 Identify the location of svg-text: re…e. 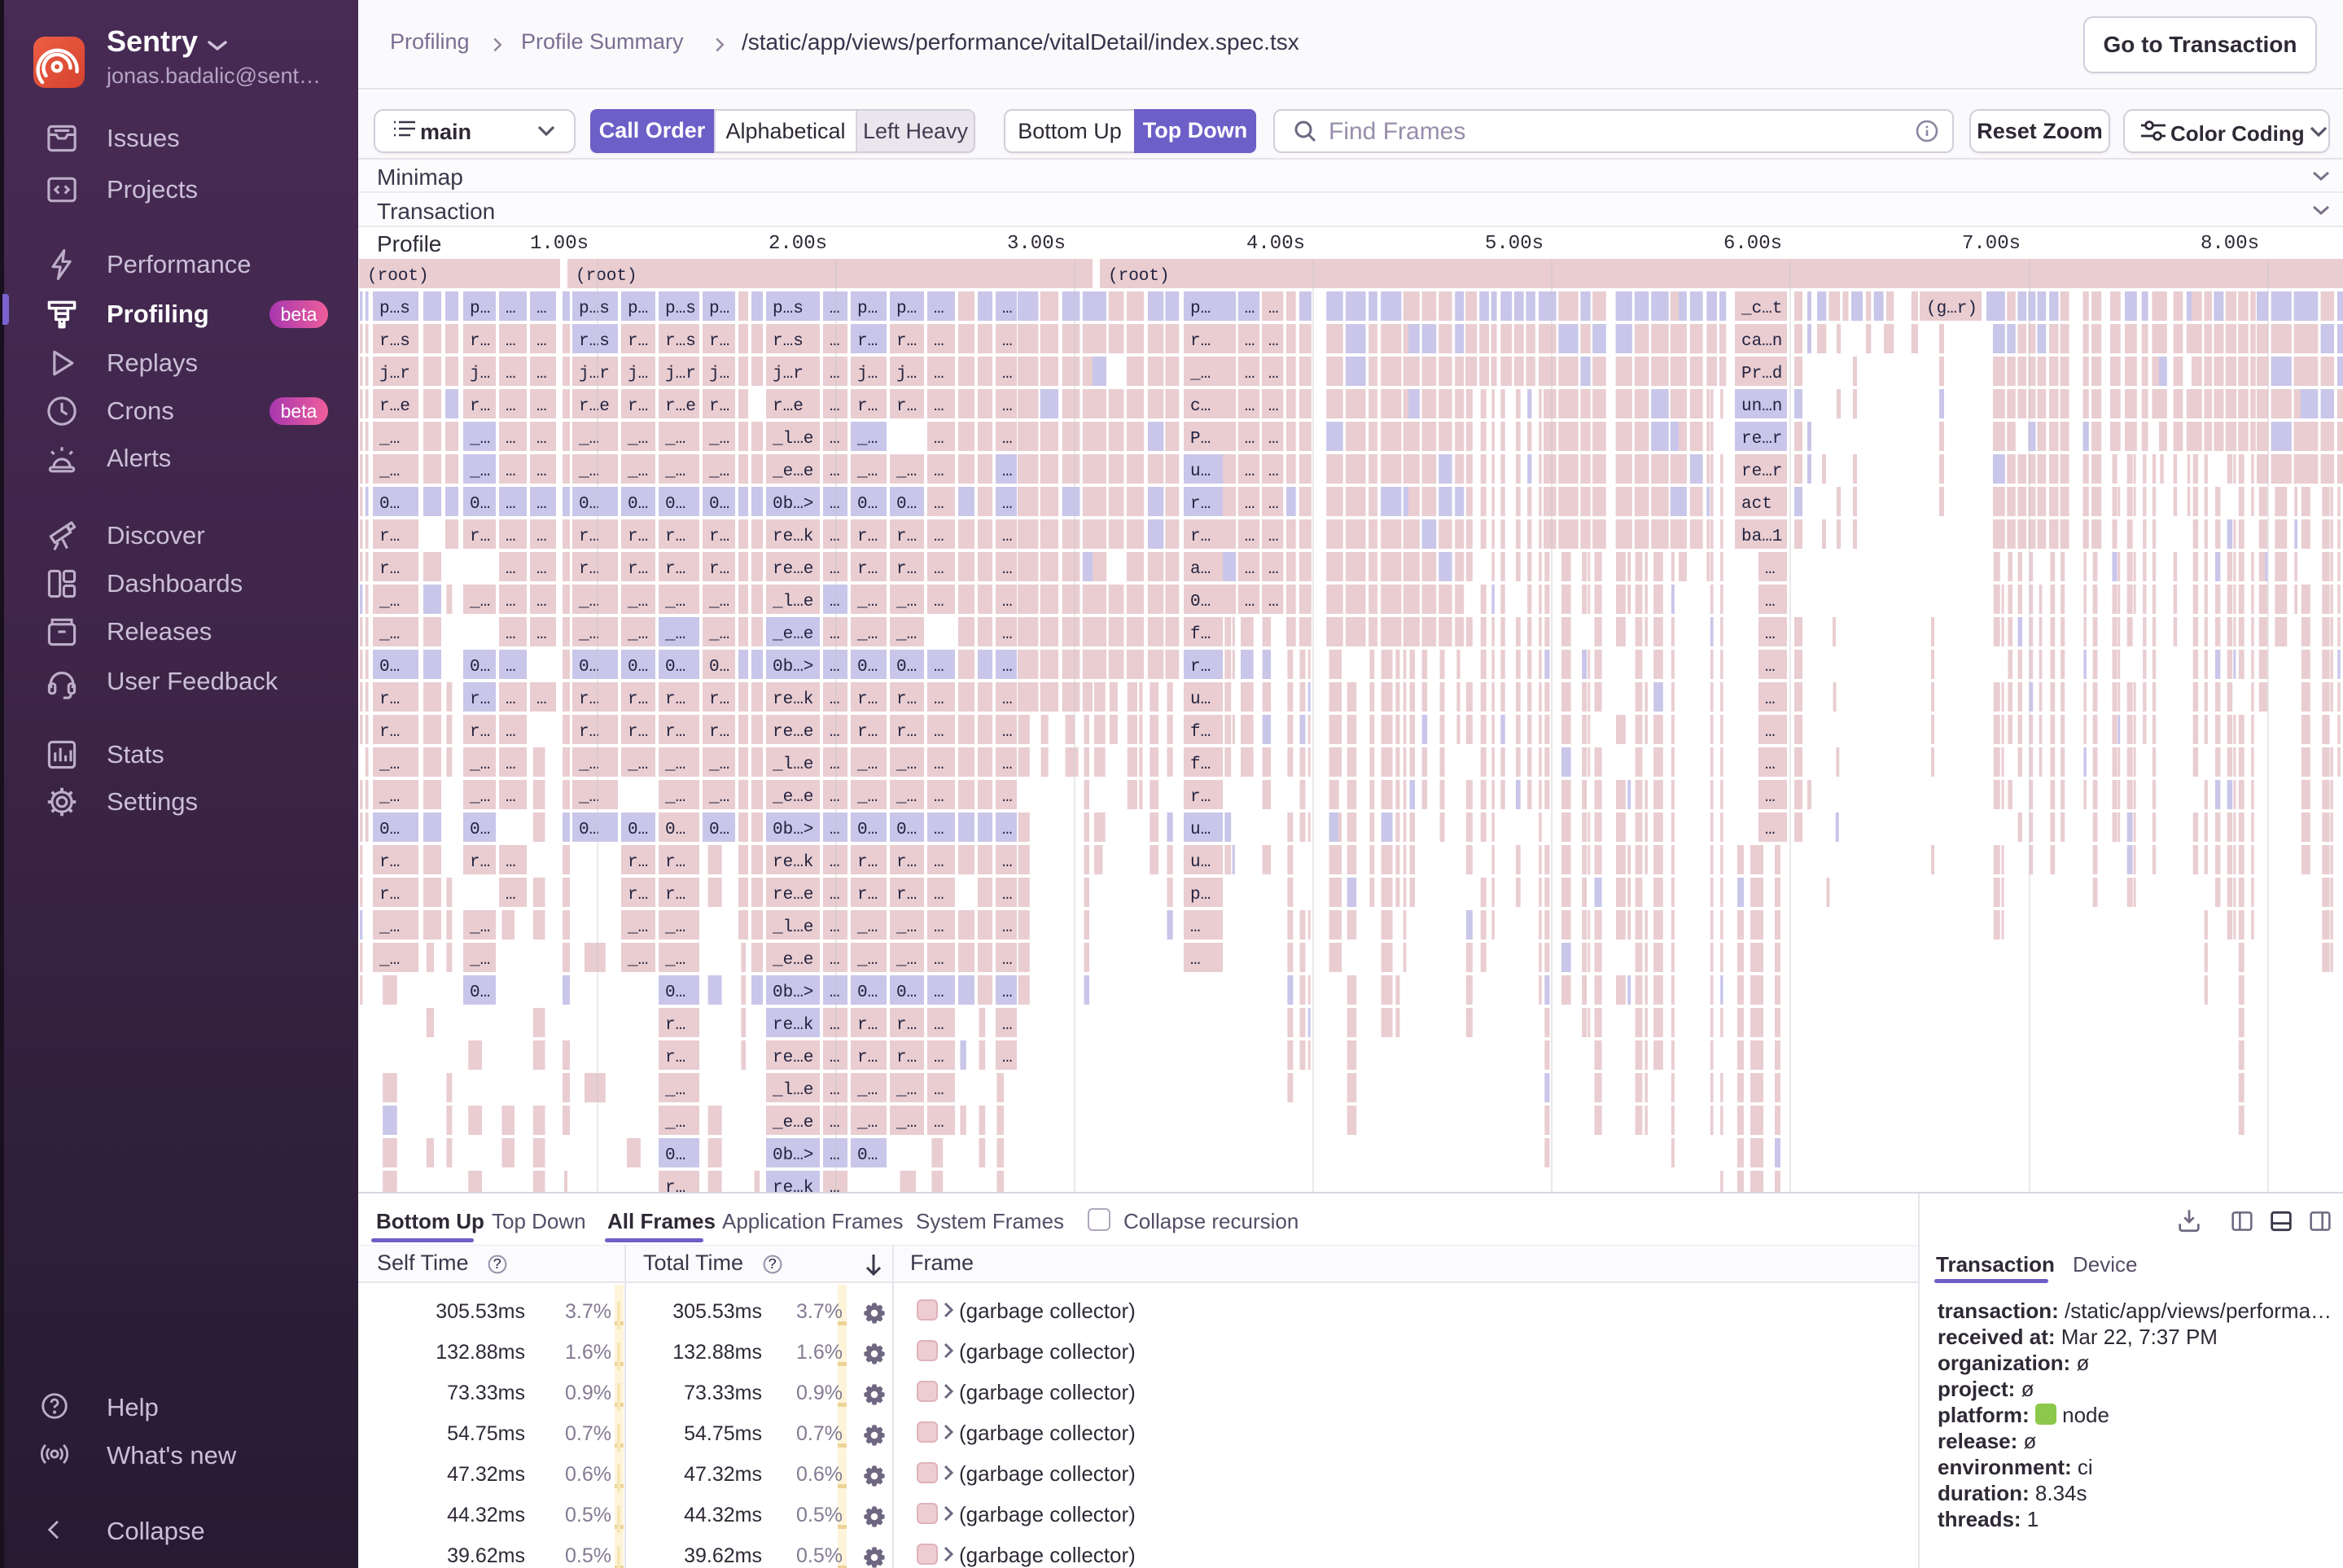
(793, 570).